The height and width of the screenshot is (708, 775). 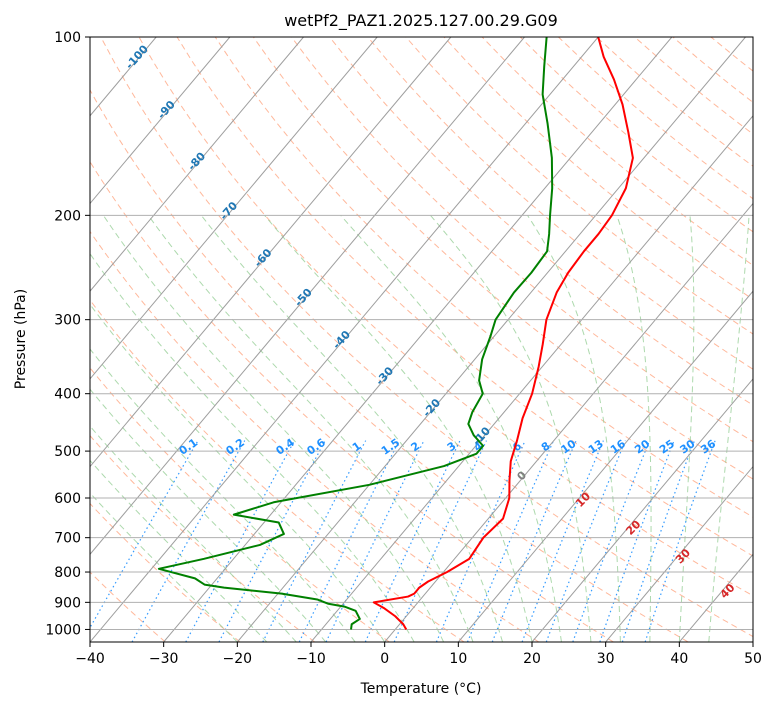 I want to click on dry-adiabat-label: -100, so click(x=137, y=56).